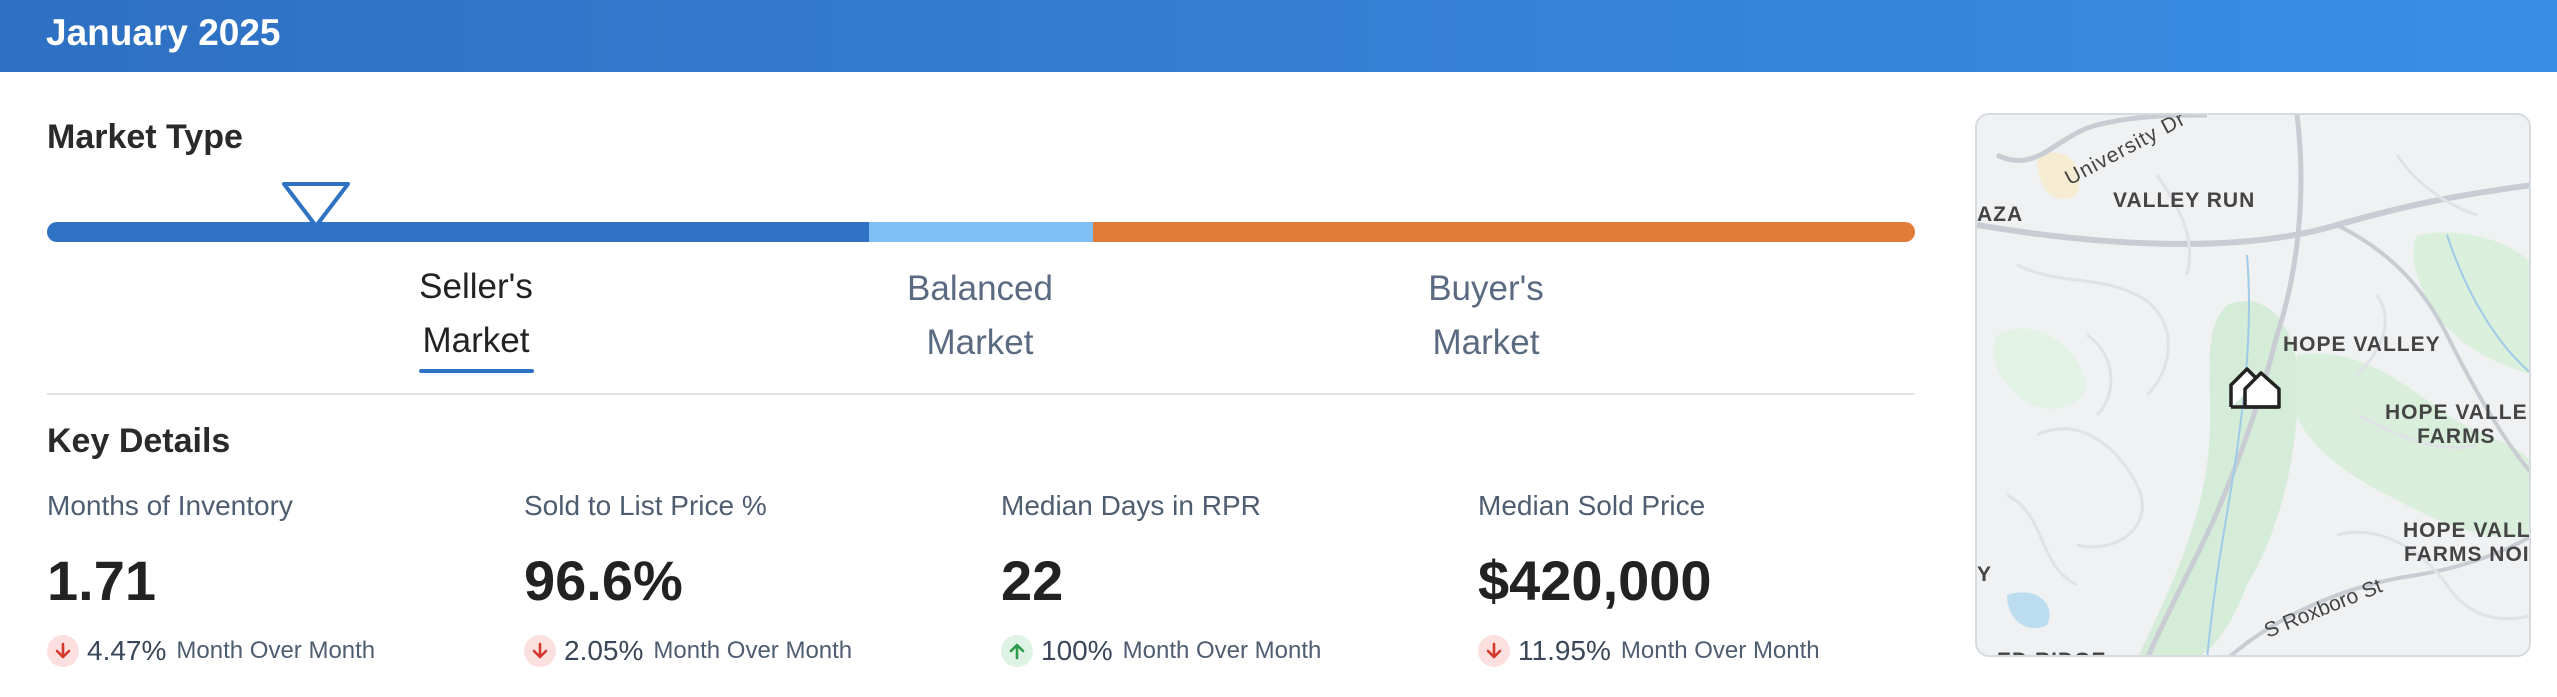 Image resolution: width=2557 pixels, height=697 pixels. Describe the element at coordinates (101, 580) in the screenshot. I see `stat-value: 1.71` at that location.